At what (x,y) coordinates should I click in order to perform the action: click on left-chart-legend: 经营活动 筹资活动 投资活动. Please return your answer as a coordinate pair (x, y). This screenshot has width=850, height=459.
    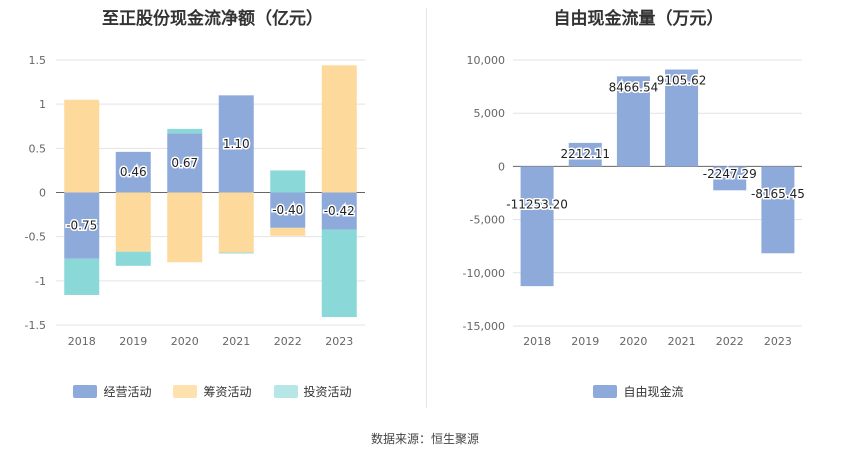
    Looking at the image, I should click on (212, 391).